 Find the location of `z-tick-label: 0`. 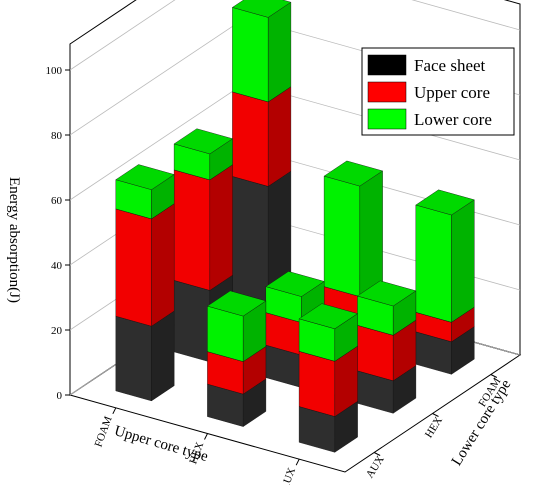

z-tick-label: 0 is located at coordinates (60, 396).